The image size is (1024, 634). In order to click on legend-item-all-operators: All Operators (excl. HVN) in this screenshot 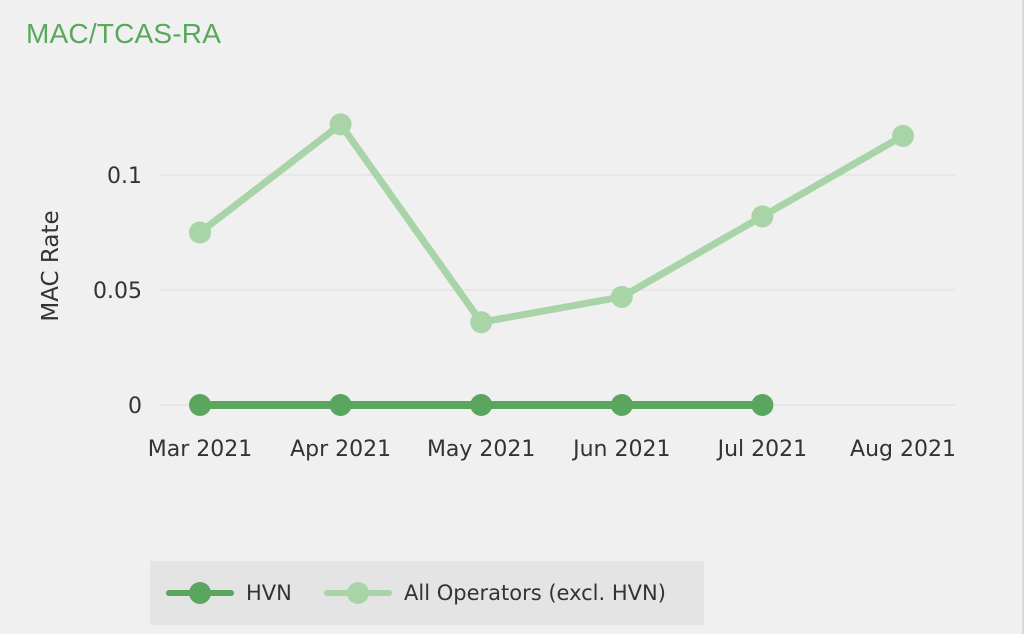, I will do `click(494, 593)`.